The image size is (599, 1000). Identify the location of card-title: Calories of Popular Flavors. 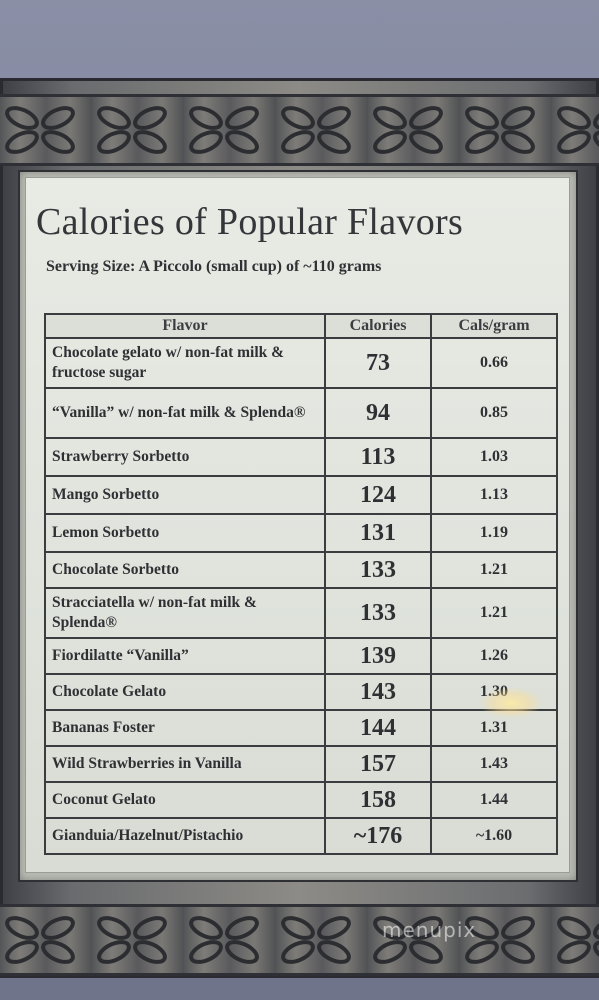
(250, 222).